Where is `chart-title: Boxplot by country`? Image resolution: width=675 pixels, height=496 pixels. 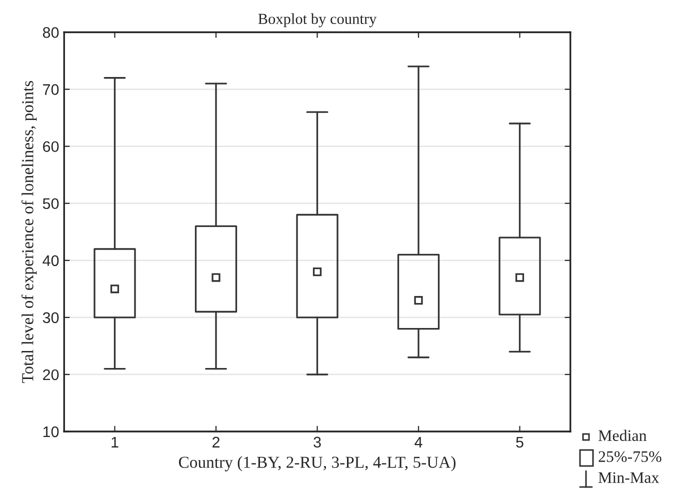
chart-title: Boxplot by country is located at coordinates (317, 20).